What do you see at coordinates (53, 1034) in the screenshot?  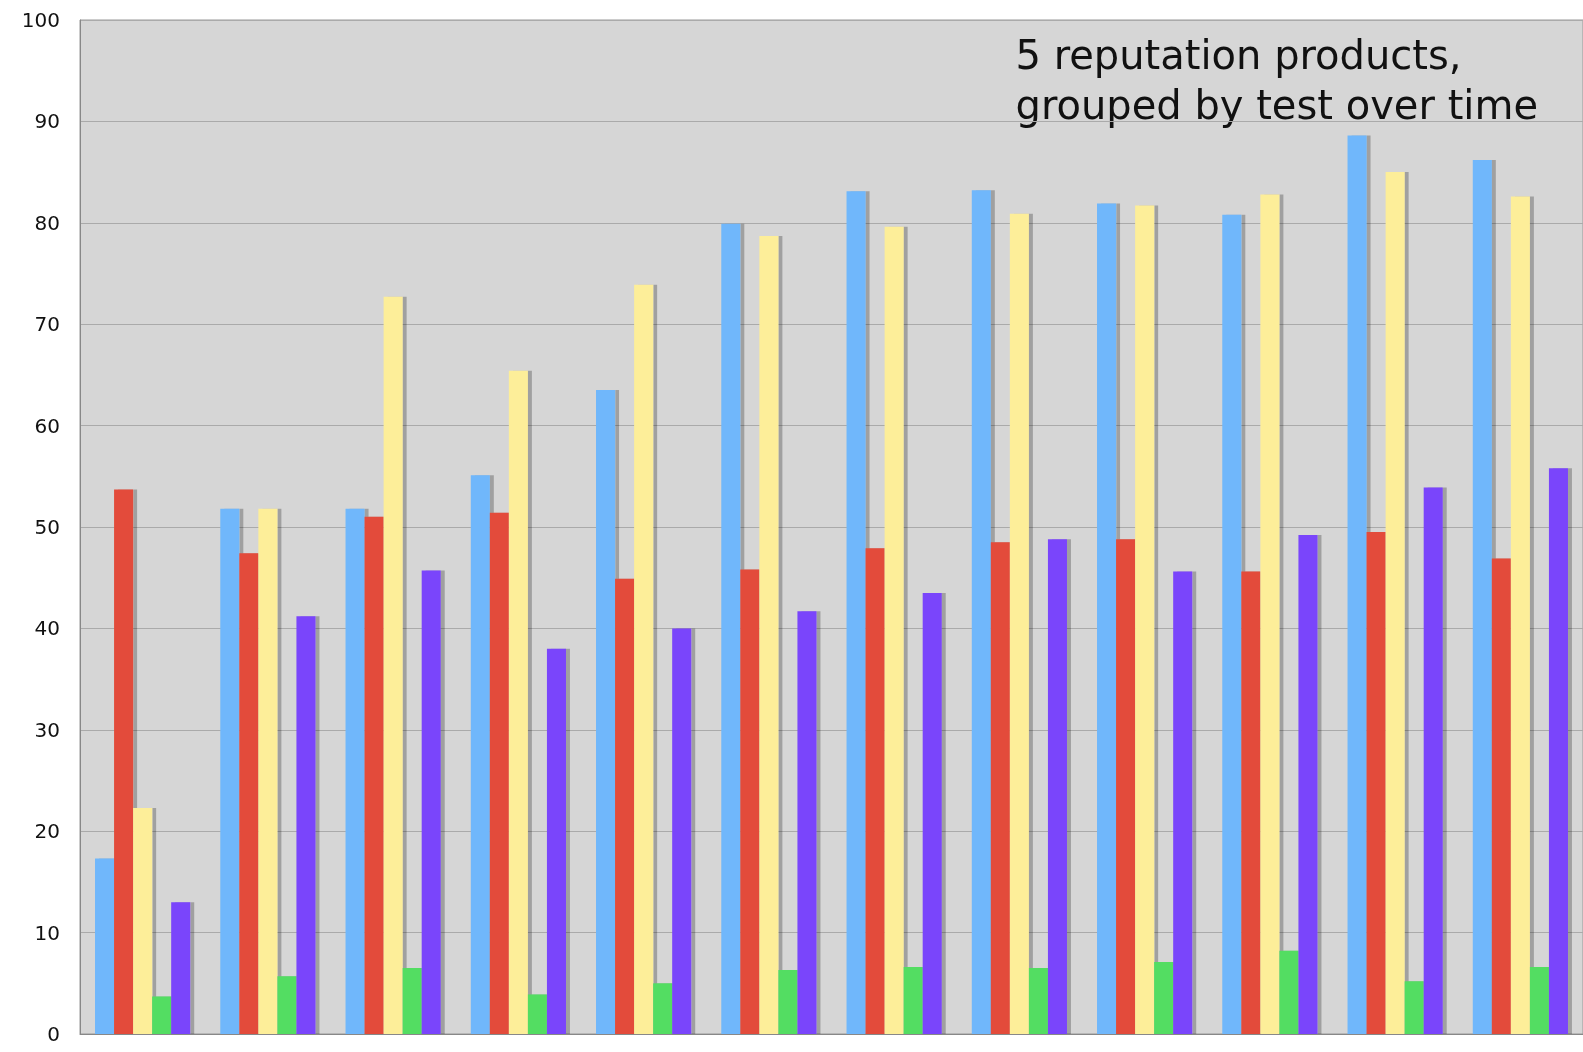 I see `y-tick-label: 0` at bounding box center [53, 1034].